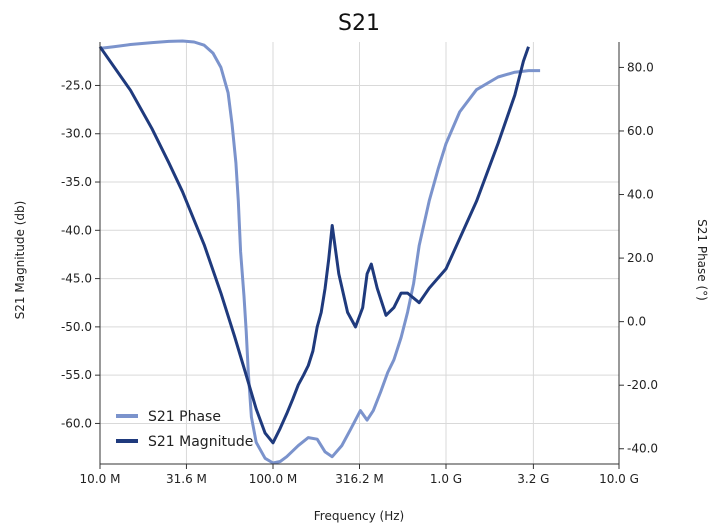  What do you see at coordinates (359, 23) in the screenshot?
I see `chart-title: S21` at bounding box center [359, 23].